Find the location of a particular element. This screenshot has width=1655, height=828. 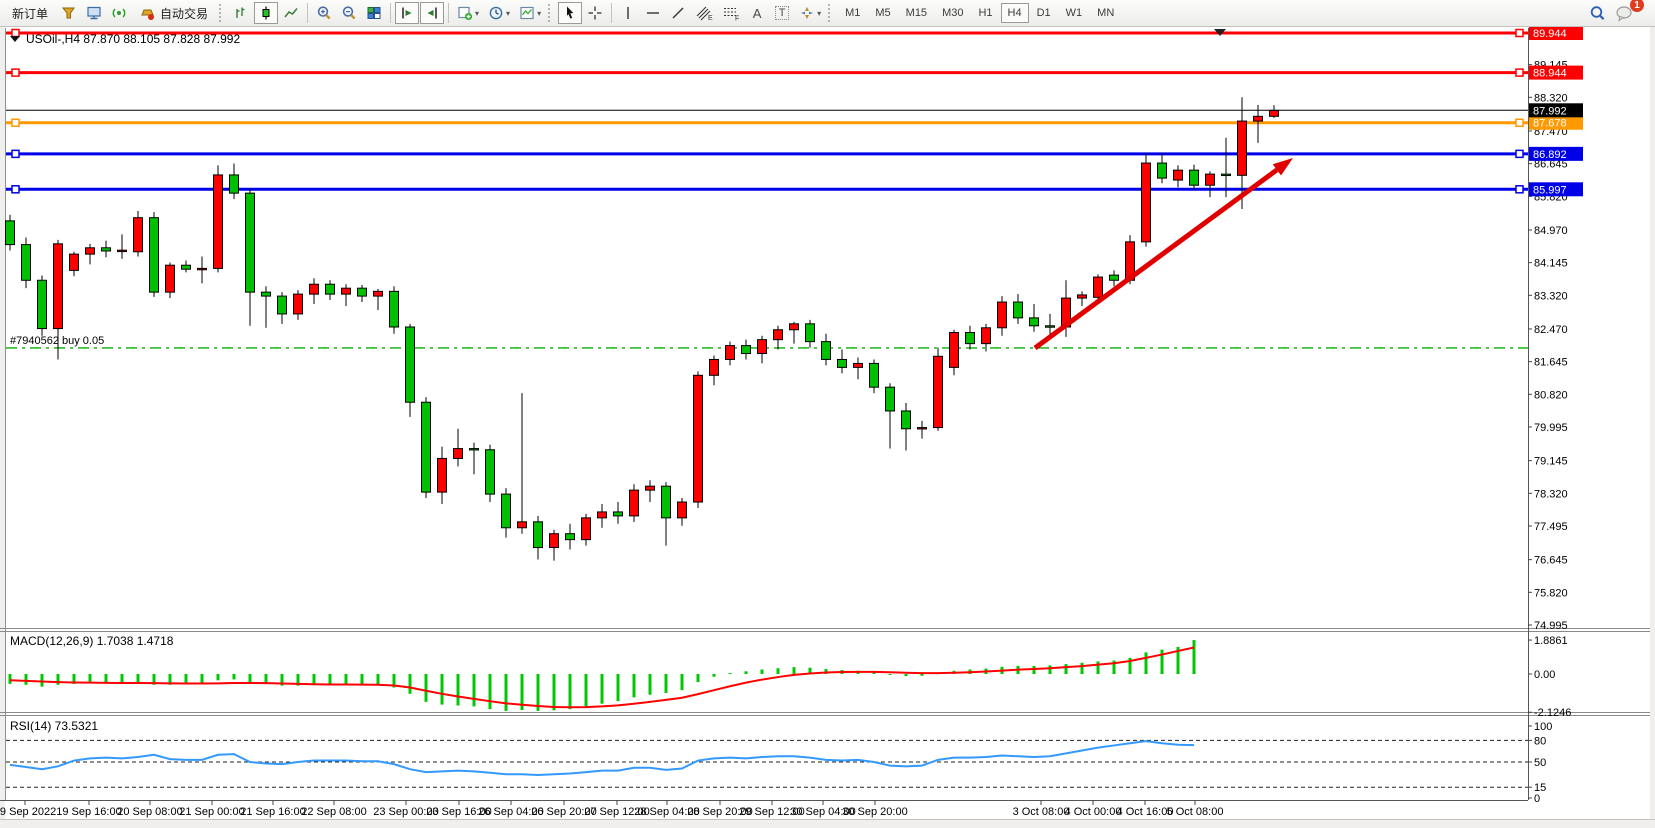

bar-chart-button is located at coordinates (241, 13).